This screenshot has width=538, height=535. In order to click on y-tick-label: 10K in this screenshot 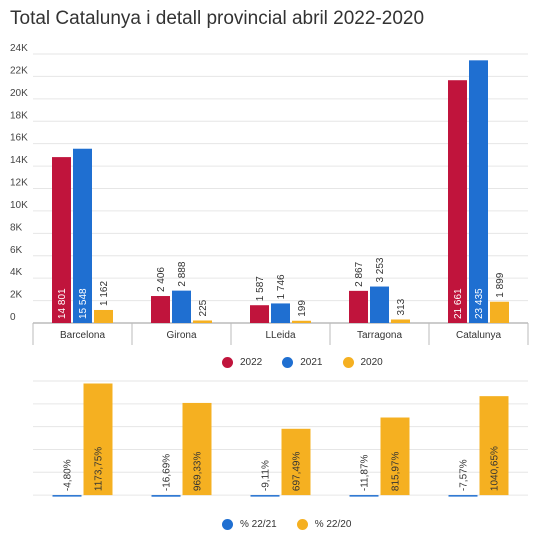, I will do `click(19, 205)`.